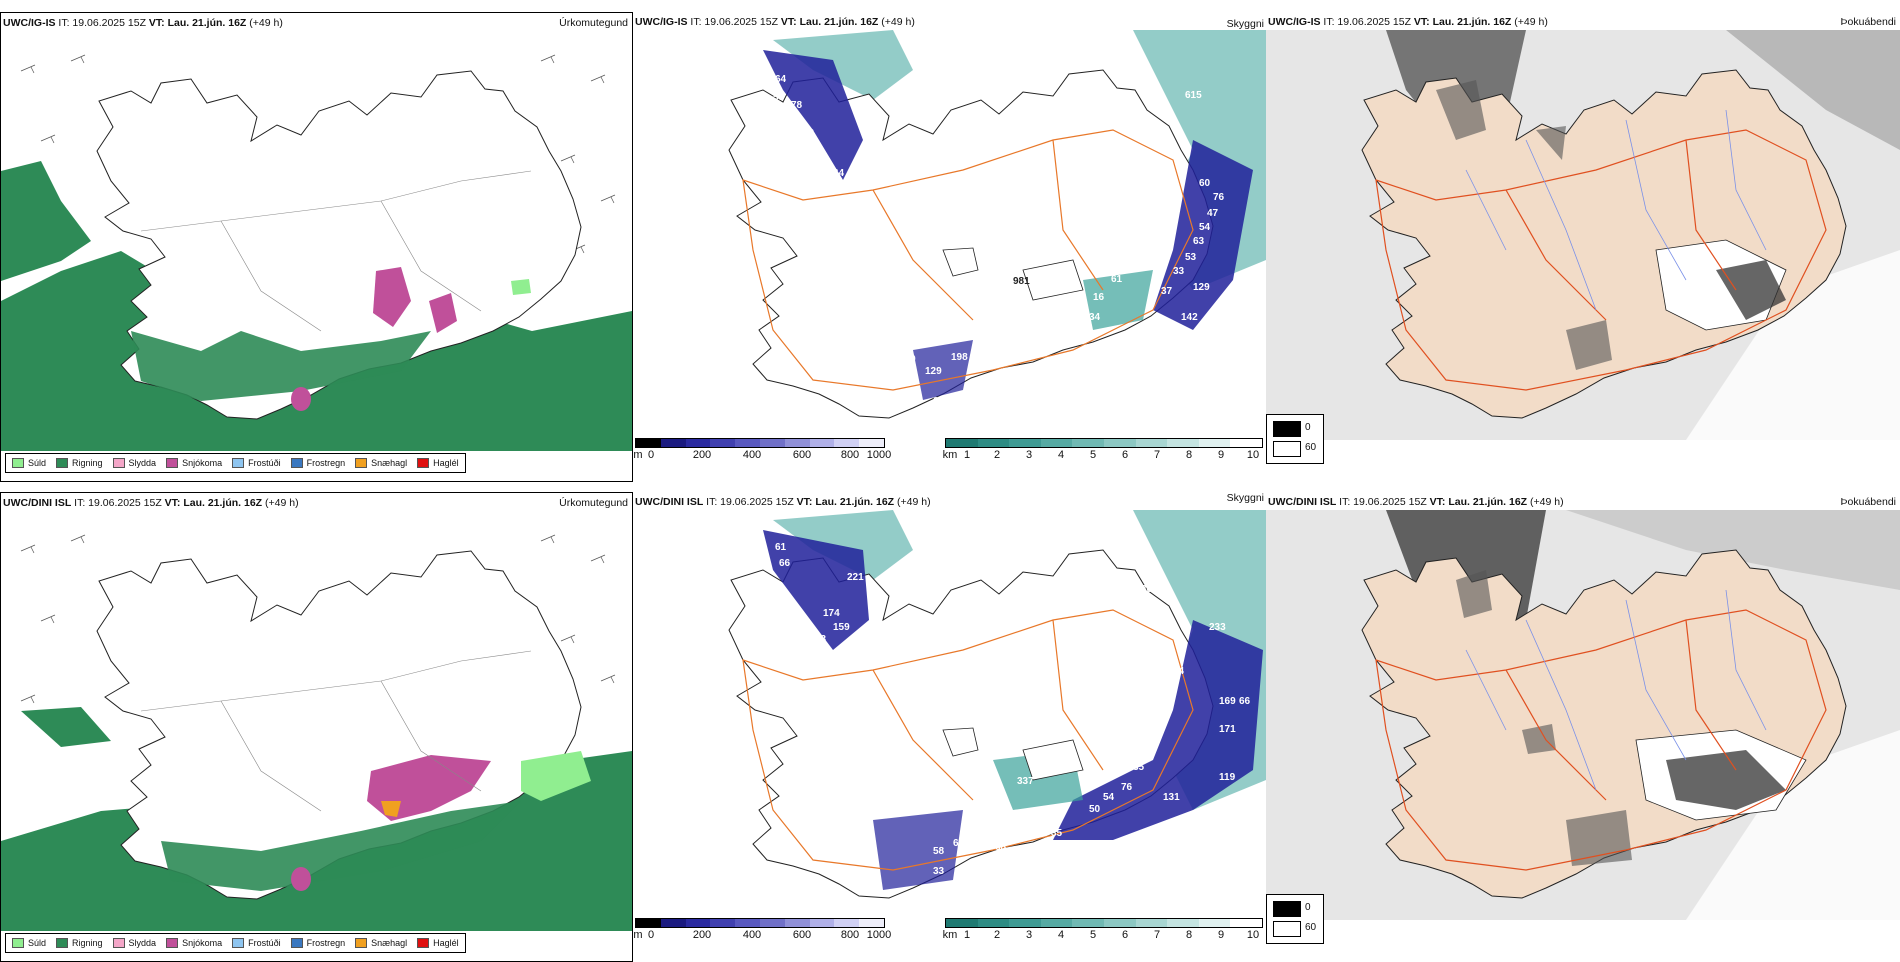 Image resolution: width=1900 pixels, height=962 pixels. What do you see at coordinates (1227, 729) in the screenshot?
I see `vis-label: 171` at bounding box center [1227, 729].